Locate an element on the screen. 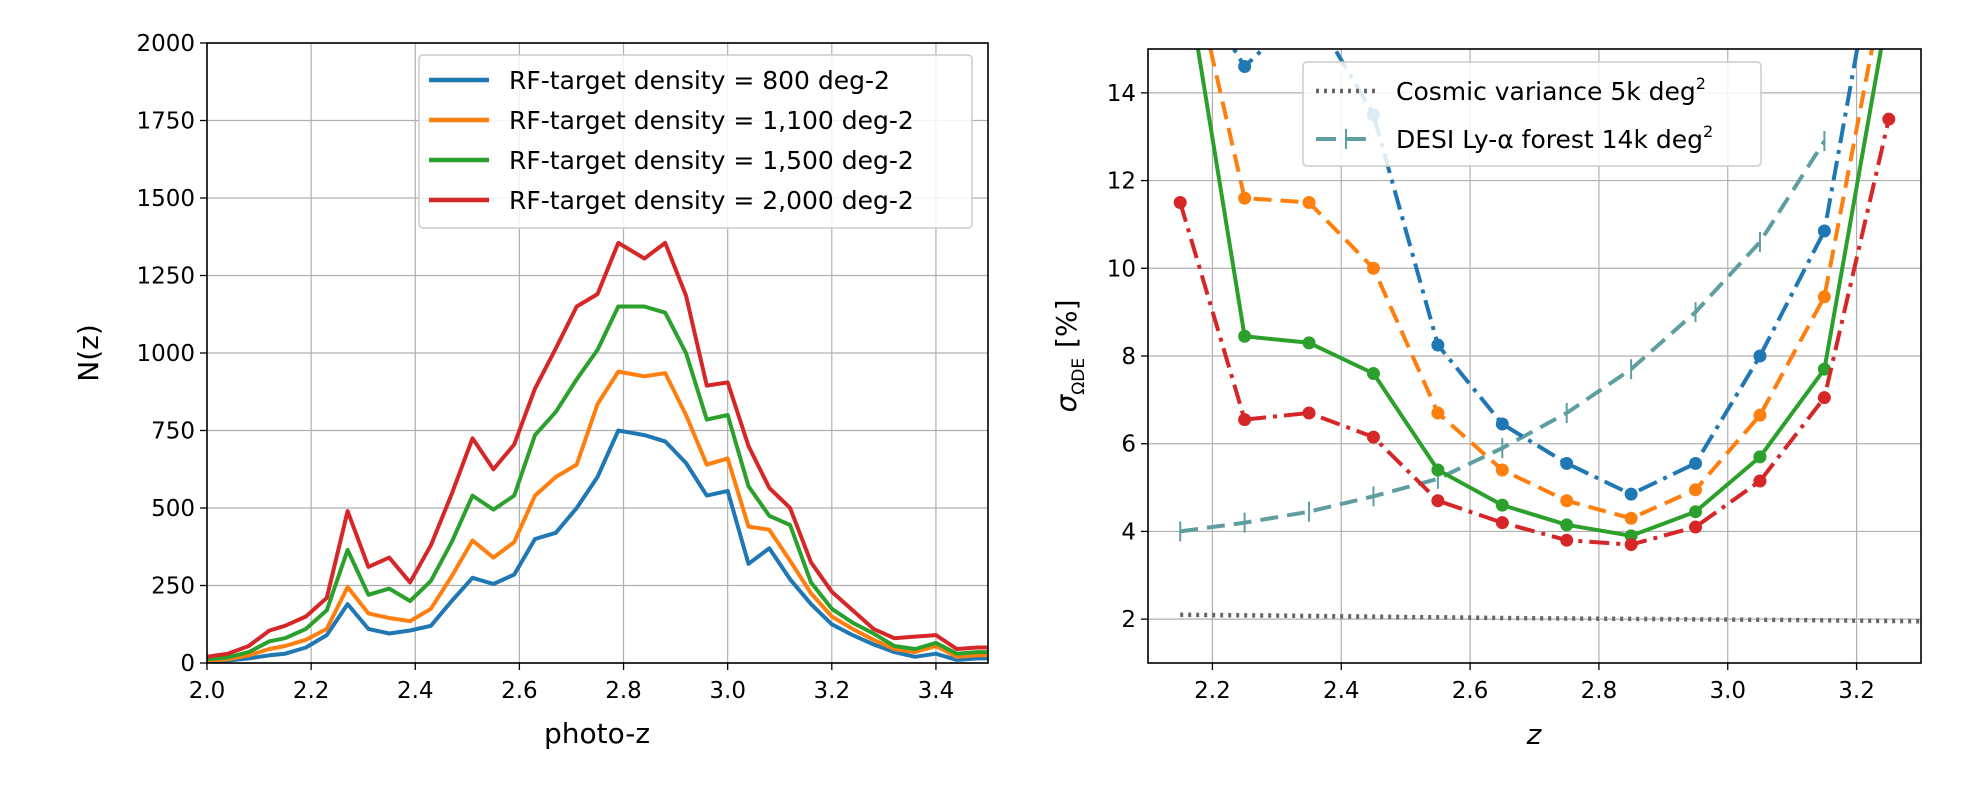 The height and width of the screenshot is (786, 1974). left-x-tick-label: 3.2 is located at coordinates (832, 691).